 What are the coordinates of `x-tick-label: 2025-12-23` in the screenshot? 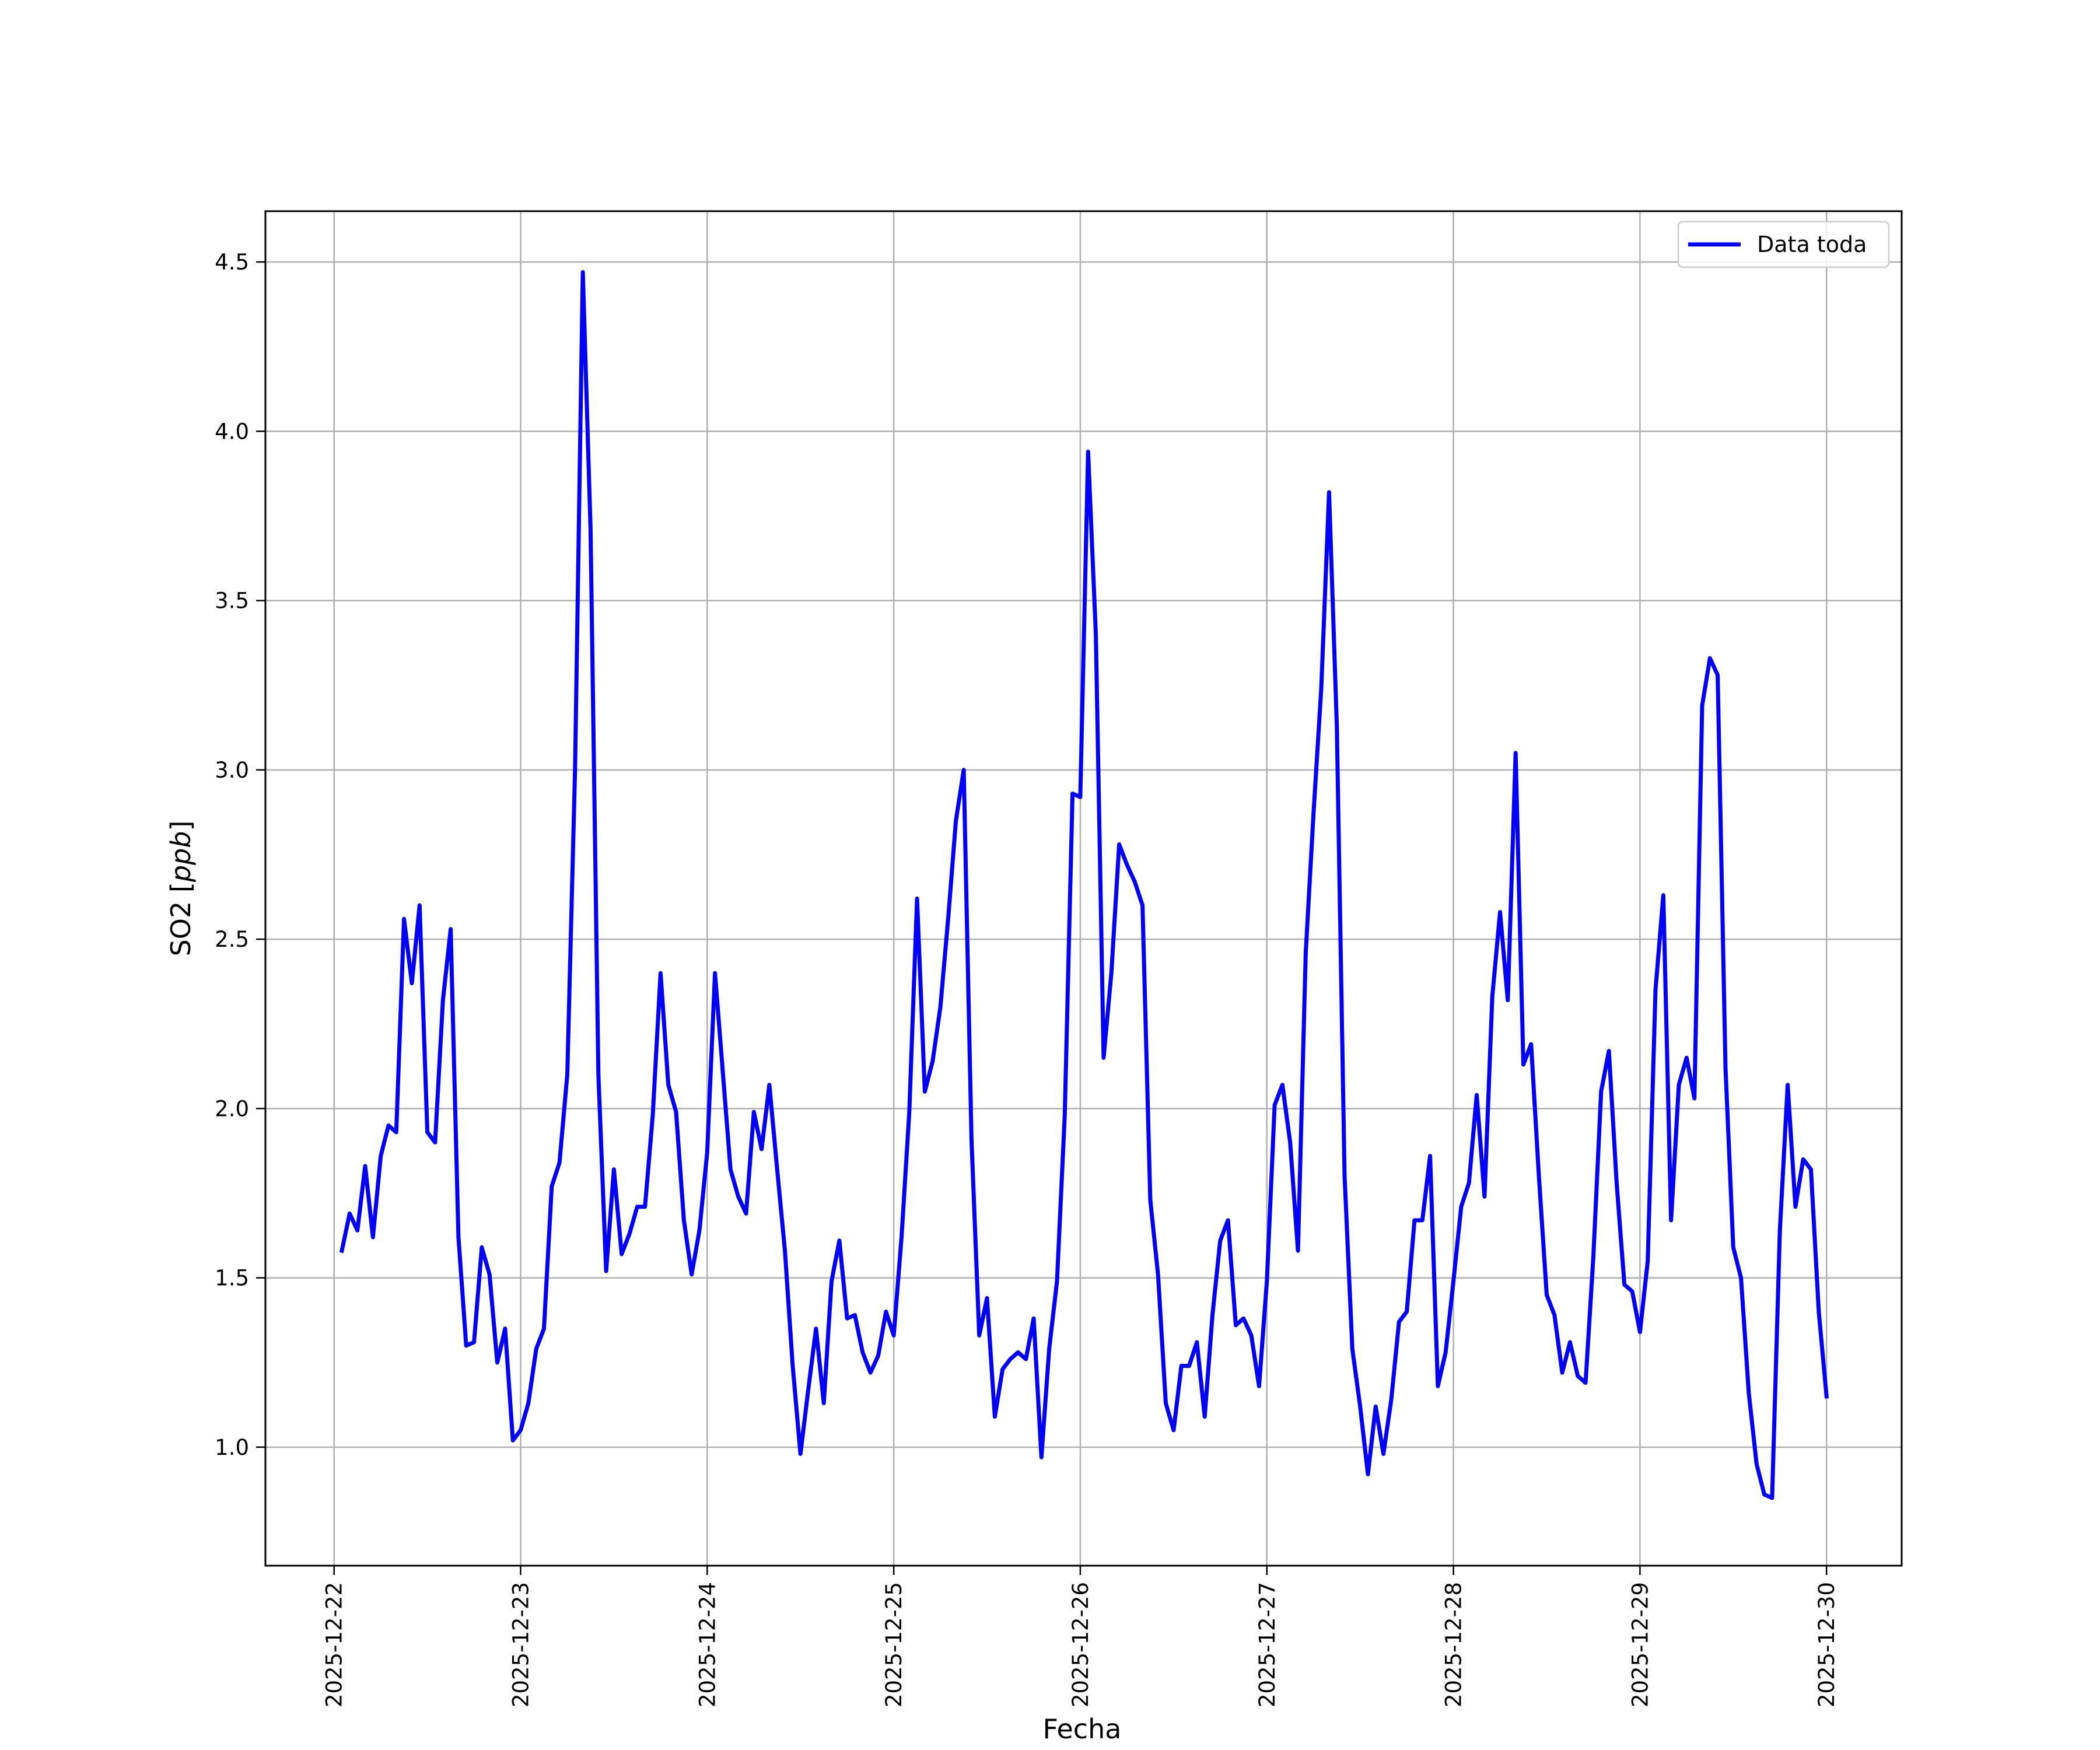 It's located at (521, 1644).